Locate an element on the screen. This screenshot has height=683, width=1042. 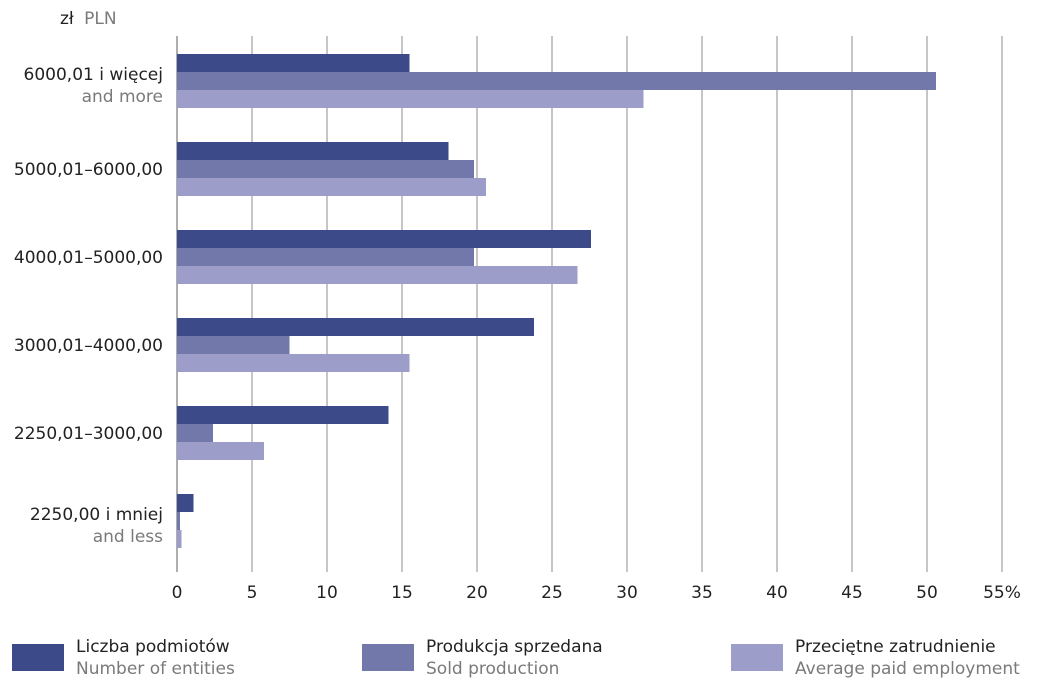
legend-label-entities: Liczba podmiotów is located at coordinates (153, 647).